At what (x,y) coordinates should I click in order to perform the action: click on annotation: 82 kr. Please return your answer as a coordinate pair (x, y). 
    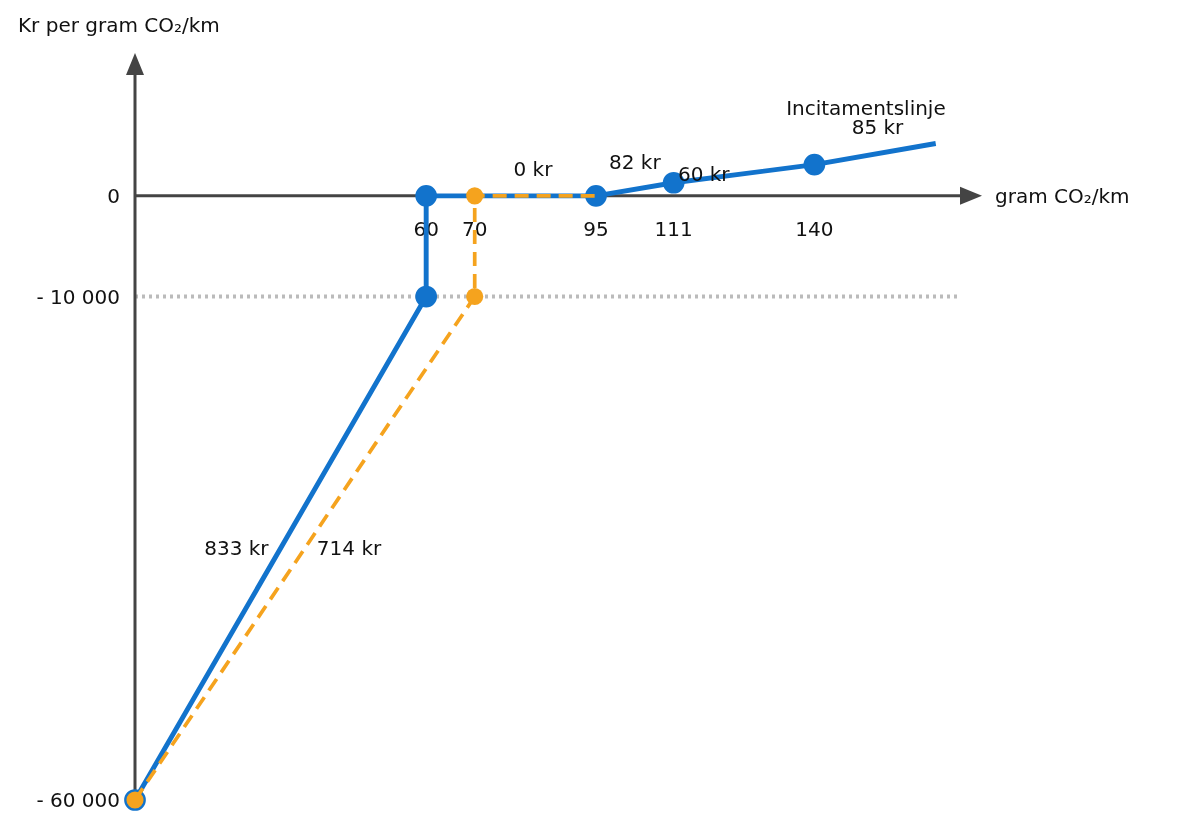
    Looking at the image, I should click on (635, 162).